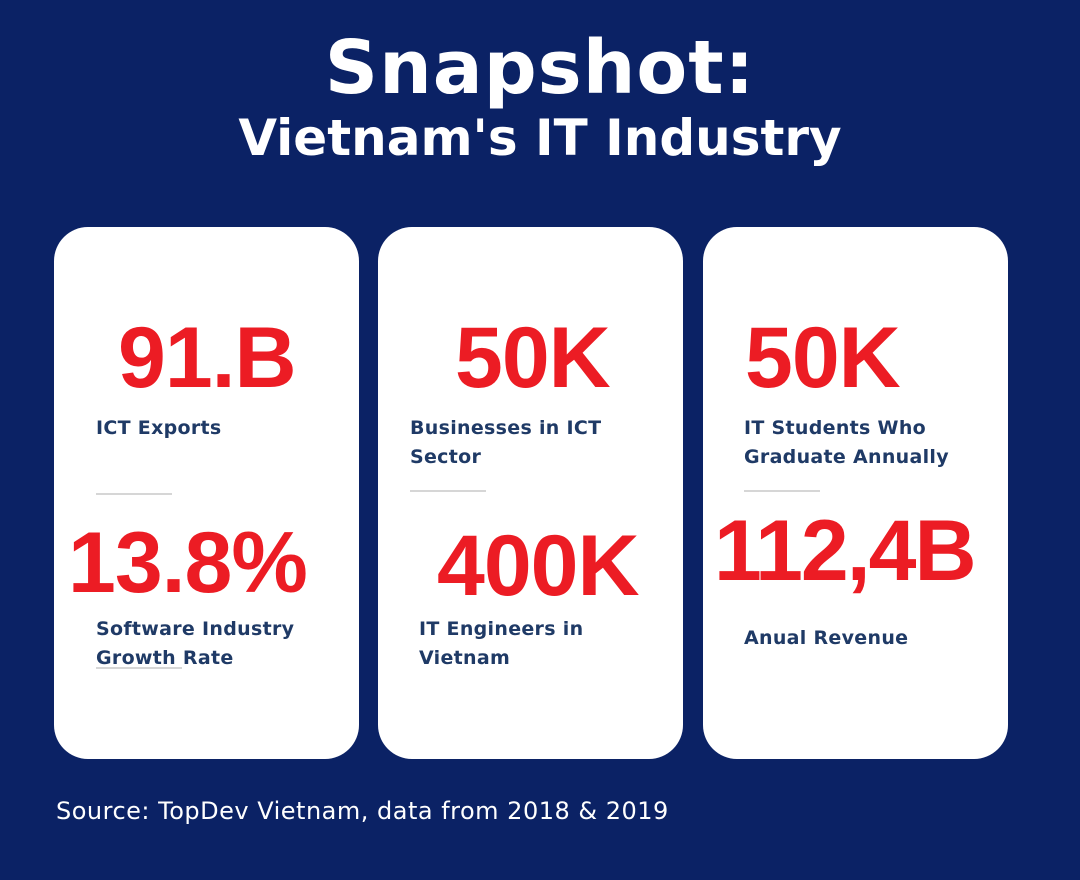  I want to click on stat-label-line: Graduate Annually, so click(846, 457).